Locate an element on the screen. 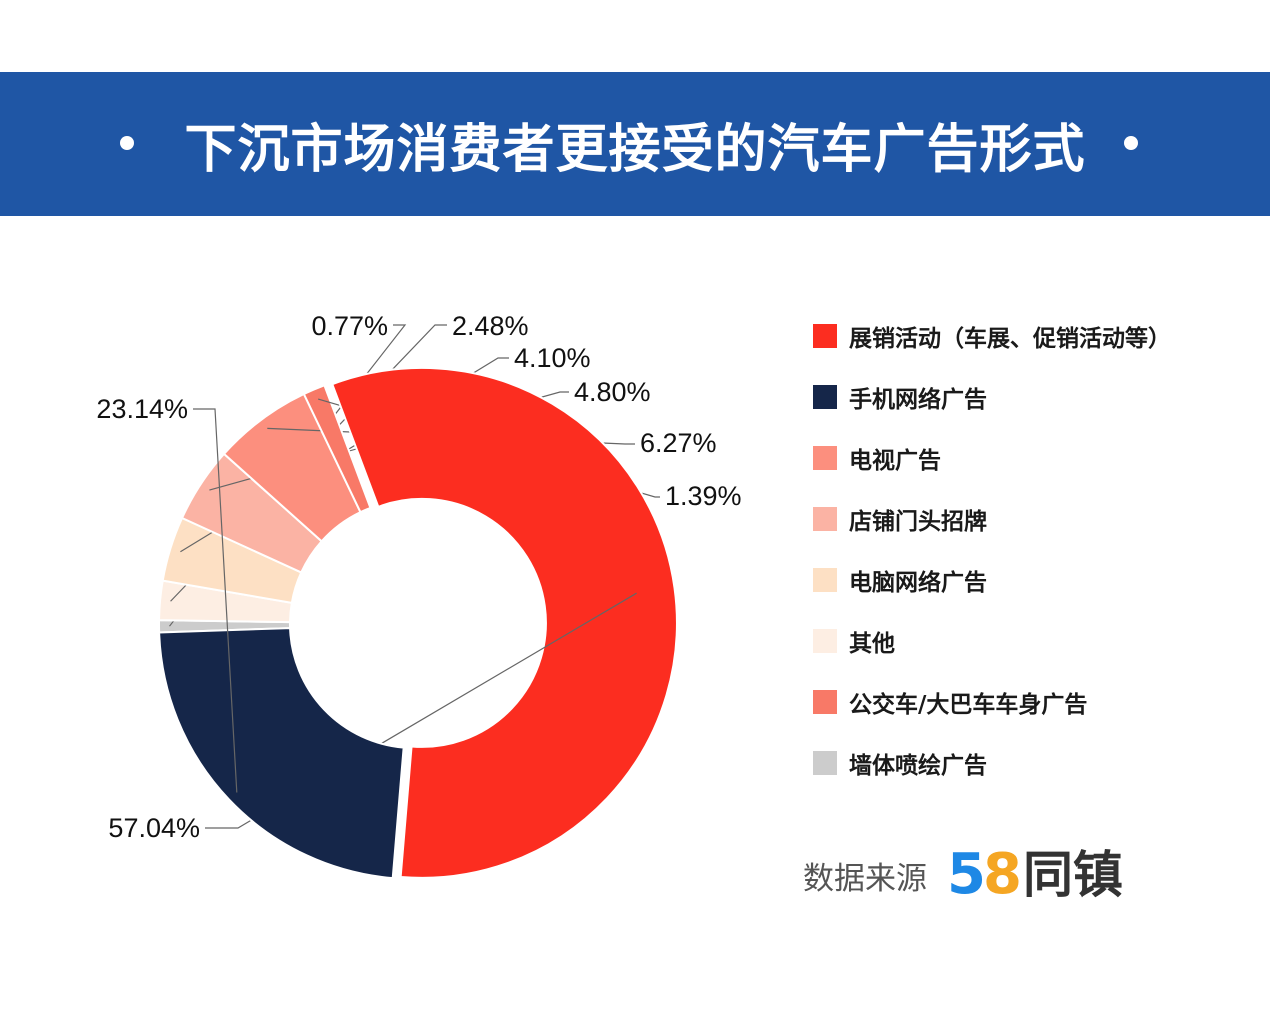  legend-label: 店铺门头招牌 is located at coordinates (918, 521).